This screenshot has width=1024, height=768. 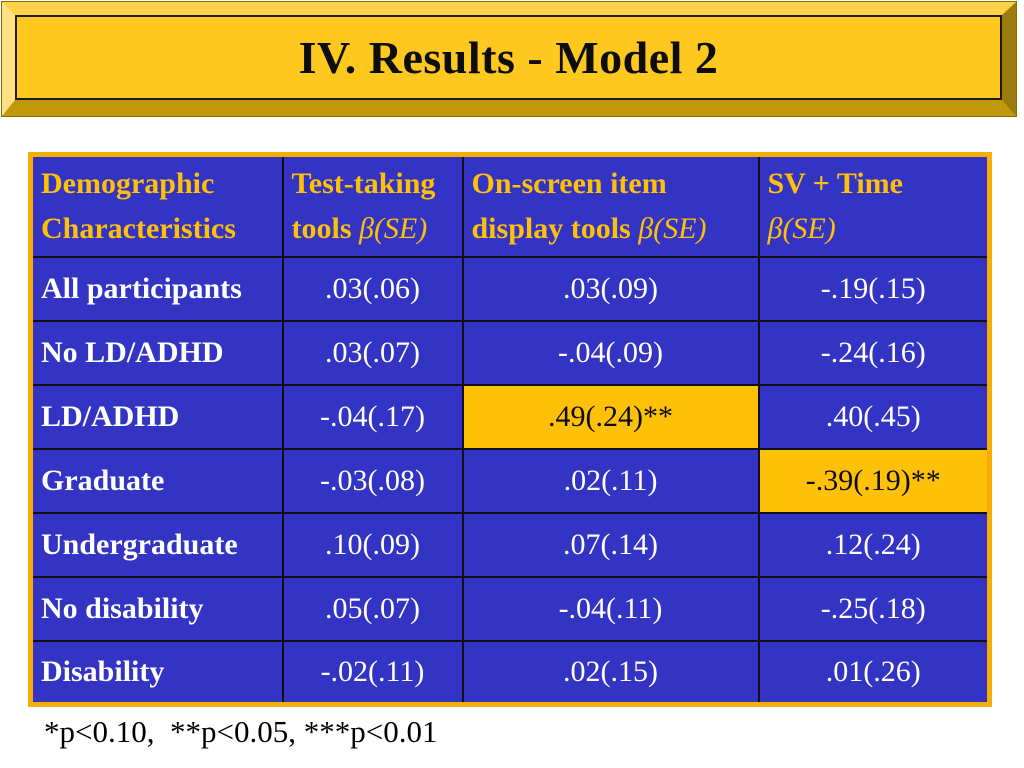 What do you see at coordinates (610, 205) in the screenshot?
I see `column-header-on-screen-item-display-tools: On-screen item display tools β(SE)` at bounding box center [610, 205].